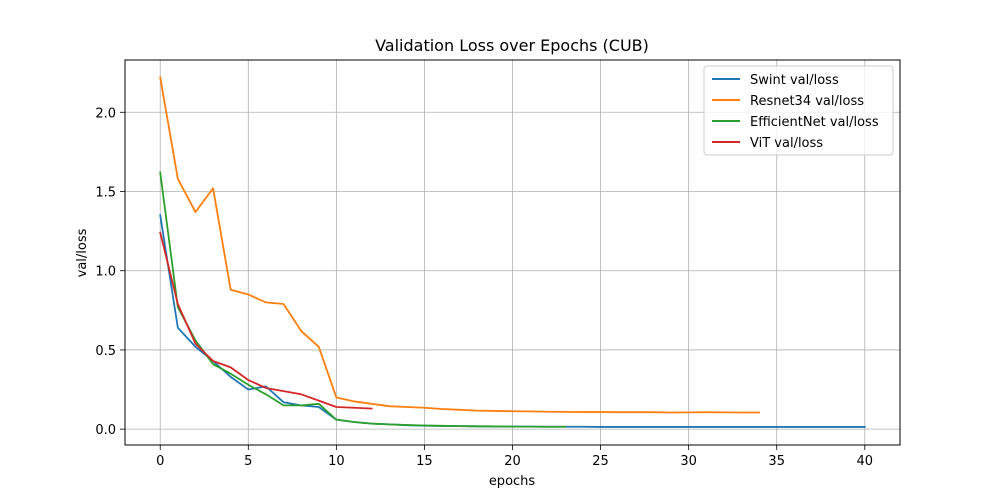 Image resolution: width=1000 pixels, height=500 pixels. What do you see at coordinates (776, 461) in the screenshot?
I see `x-tick-label: 35` at bounding box center [776, 461].